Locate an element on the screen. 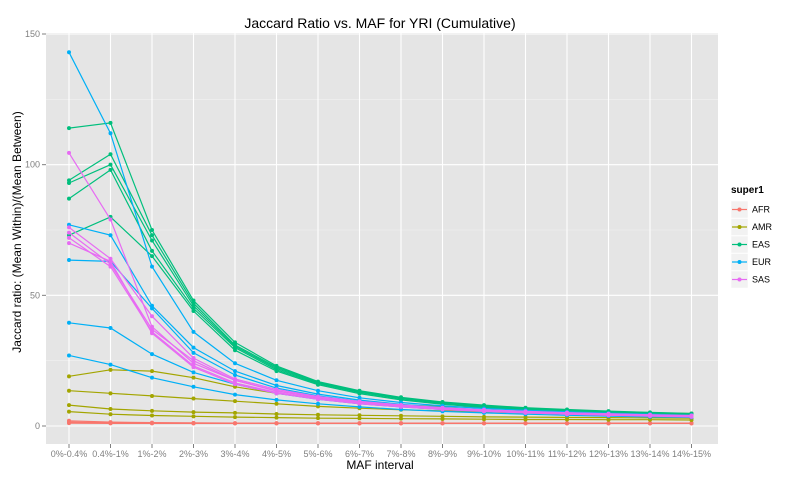  legend-items: AFR AMR EAS EUR SAS is located at coordinates (751, 244).